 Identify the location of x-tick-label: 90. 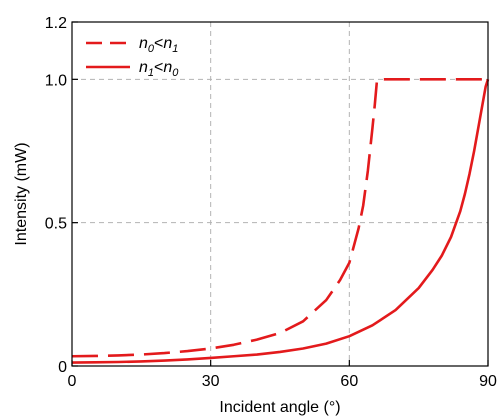
(488, 381).